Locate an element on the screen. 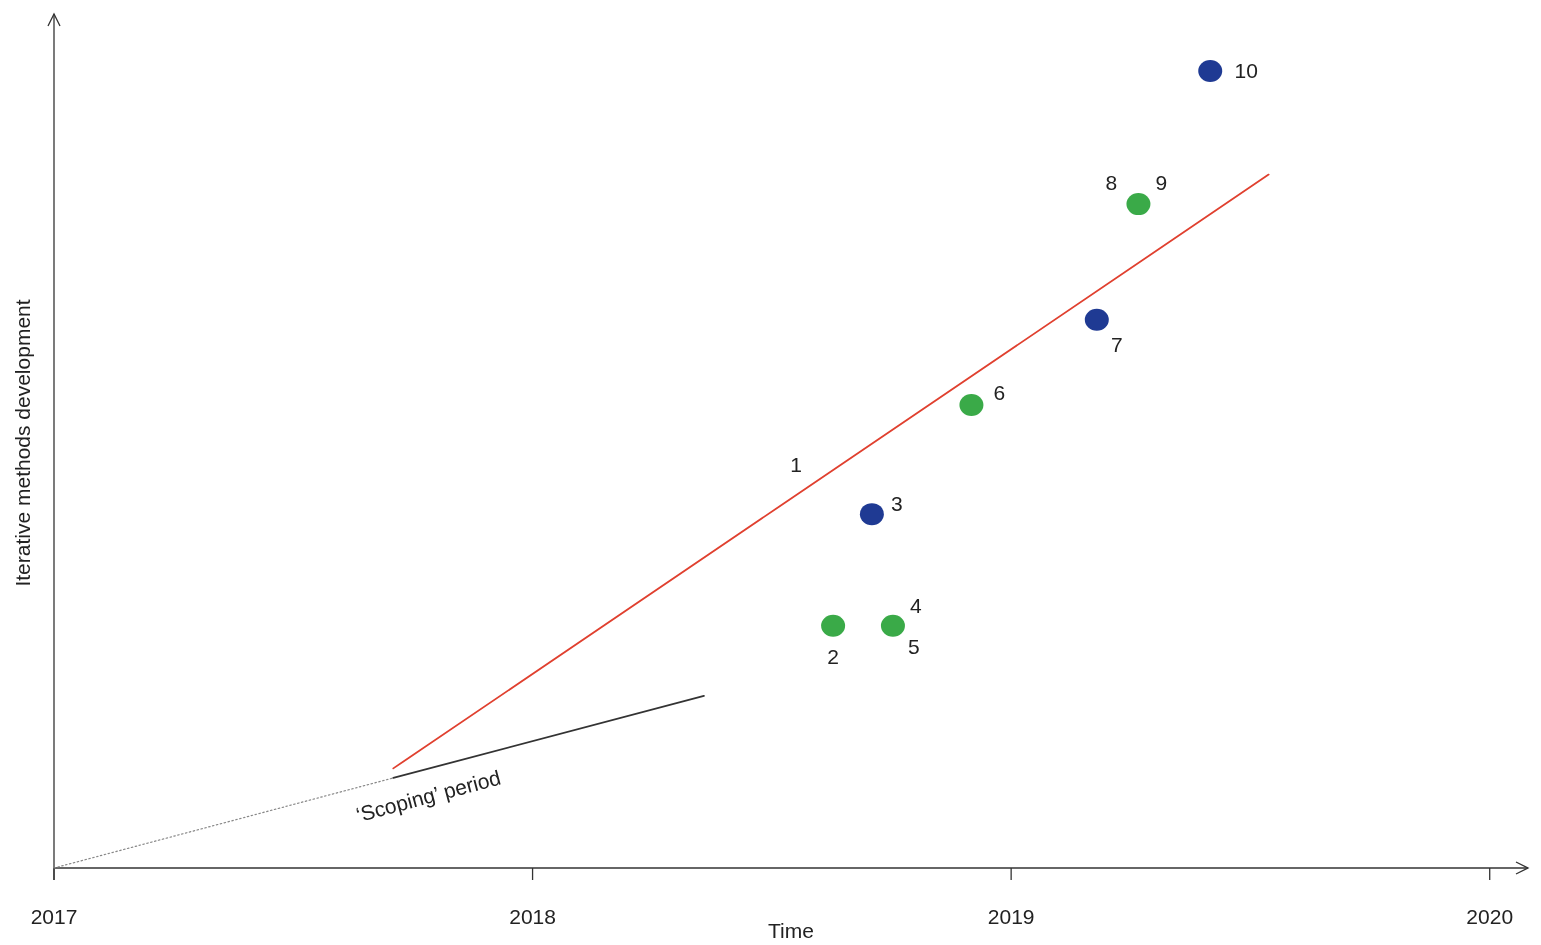  annotation: 9 is located at coordinates (1161, 182).